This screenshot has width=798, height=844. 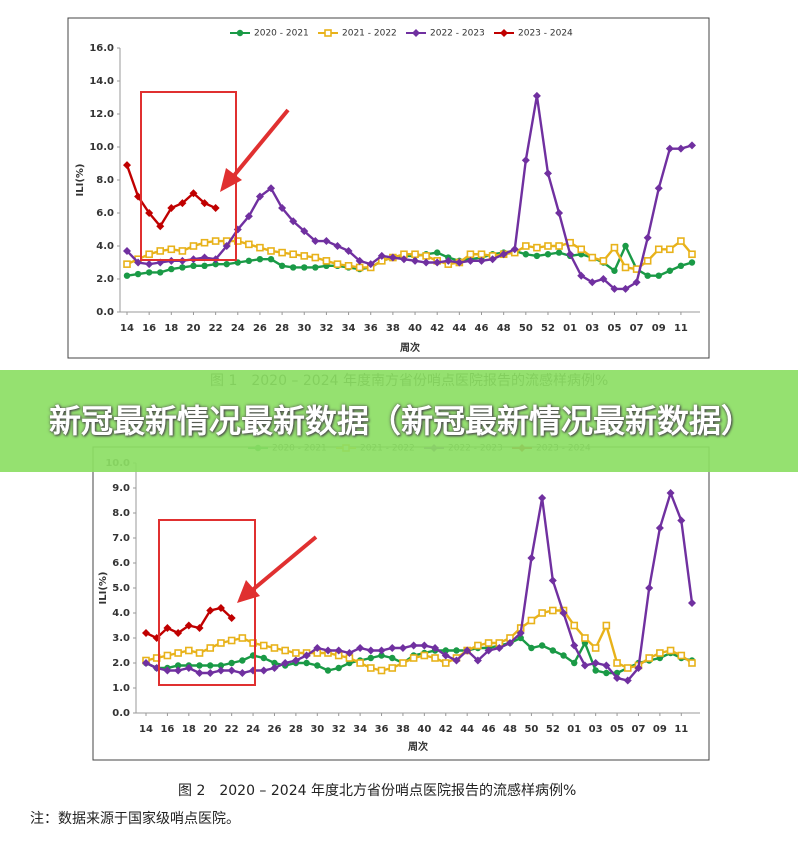 What do you see at coordinates (240, 33) in the screenshot?
I see `legend-marker` at bounding box center [240, 33].